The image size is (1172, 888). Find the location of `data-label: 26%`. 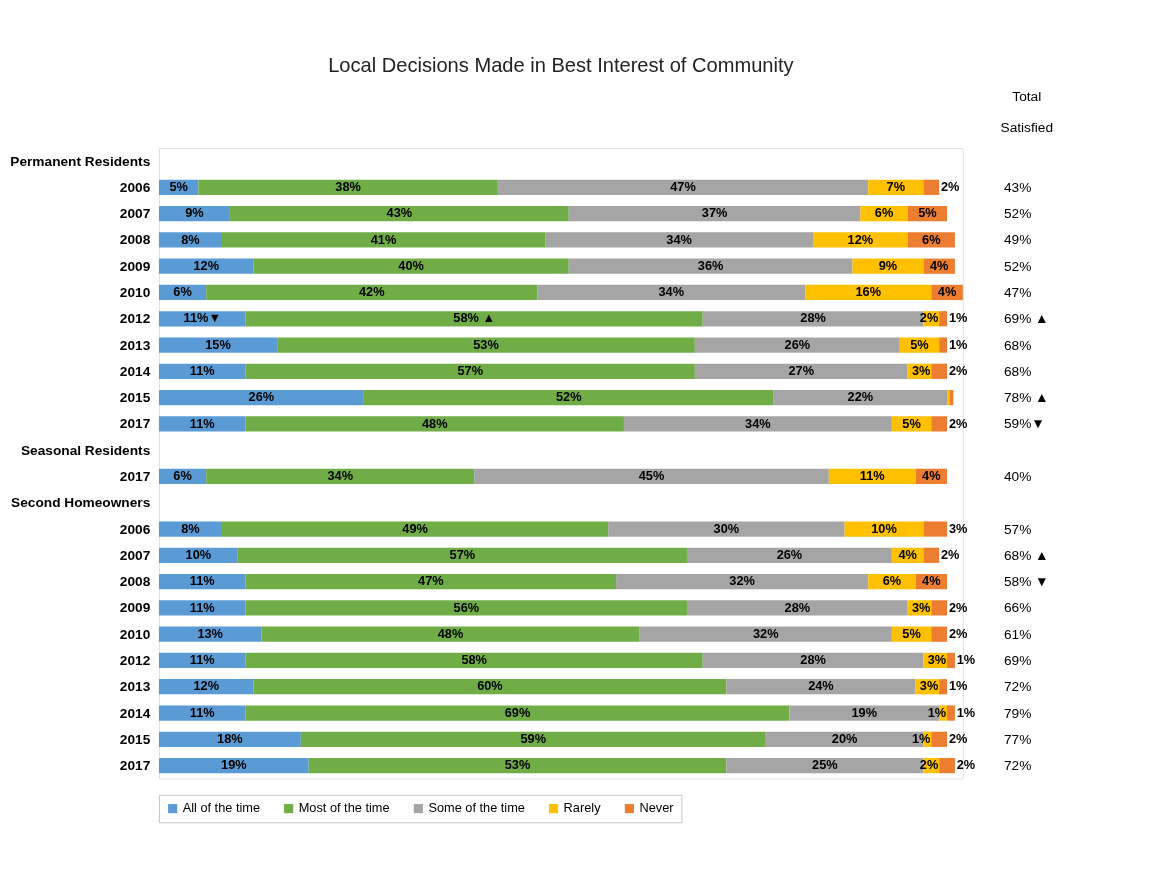

data-label: 26% is located at coordinates (797, 344).